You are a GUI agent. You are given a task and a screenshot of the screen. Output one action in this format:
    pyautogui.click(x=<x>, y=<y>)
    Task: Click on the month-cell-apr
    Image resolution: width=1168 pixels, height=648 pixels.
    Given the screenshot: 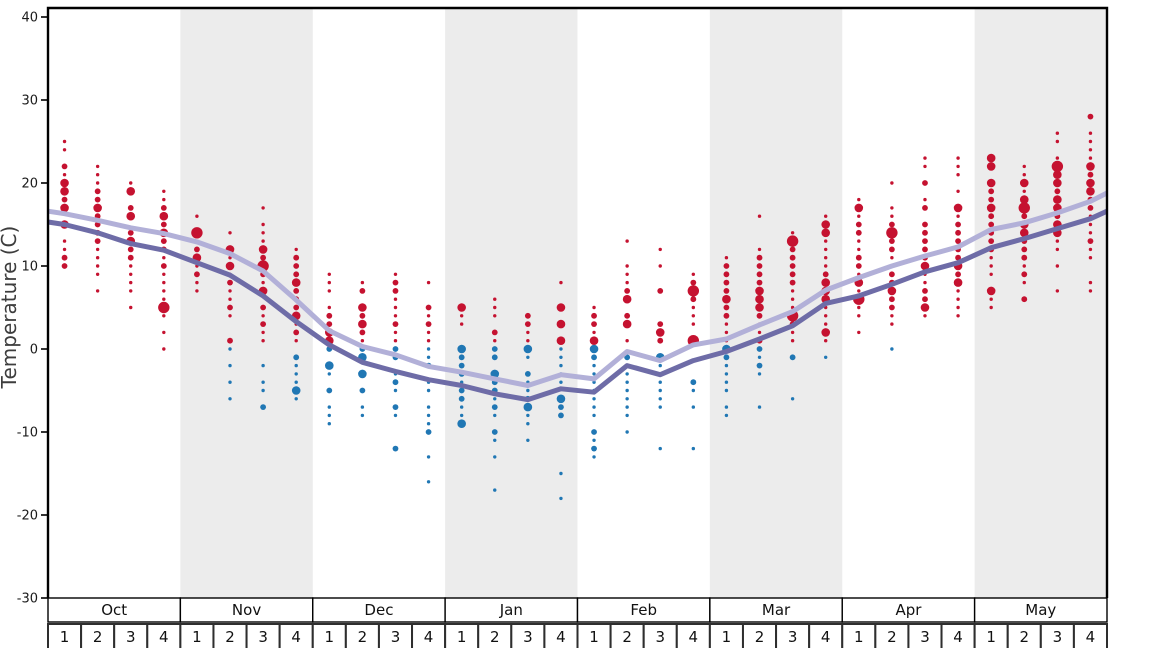 What is the action you would take?
    pyautogui.click(x=908, y=610)
    